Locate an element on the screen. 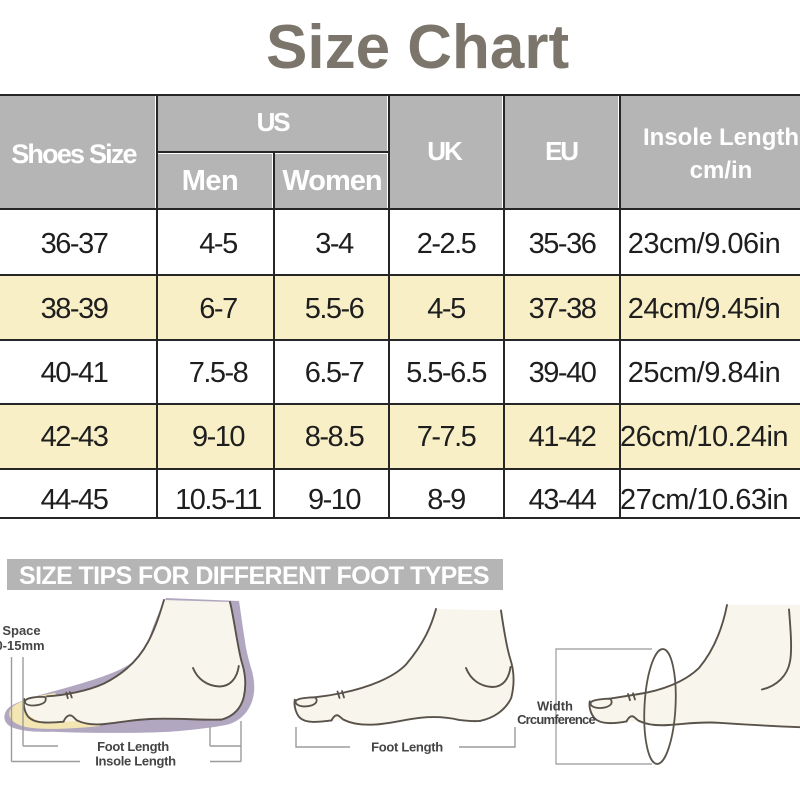 The image size is (800, 800). svg-text: Width is located at coordinates (555, 706).